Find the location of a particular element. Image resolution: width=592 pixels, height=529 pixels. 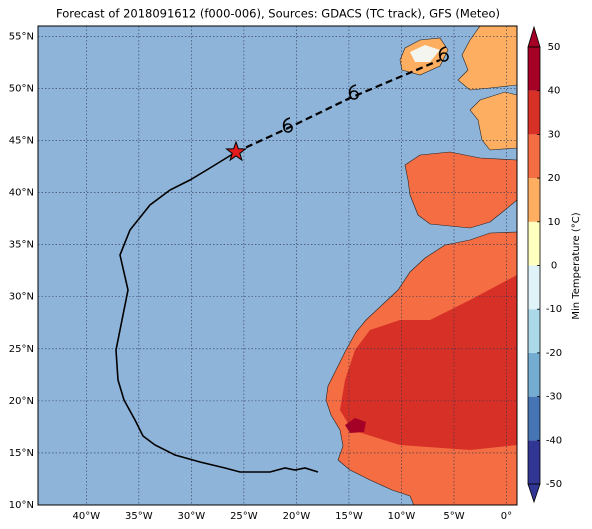

africa-warm is located at coordinates (428, 362).